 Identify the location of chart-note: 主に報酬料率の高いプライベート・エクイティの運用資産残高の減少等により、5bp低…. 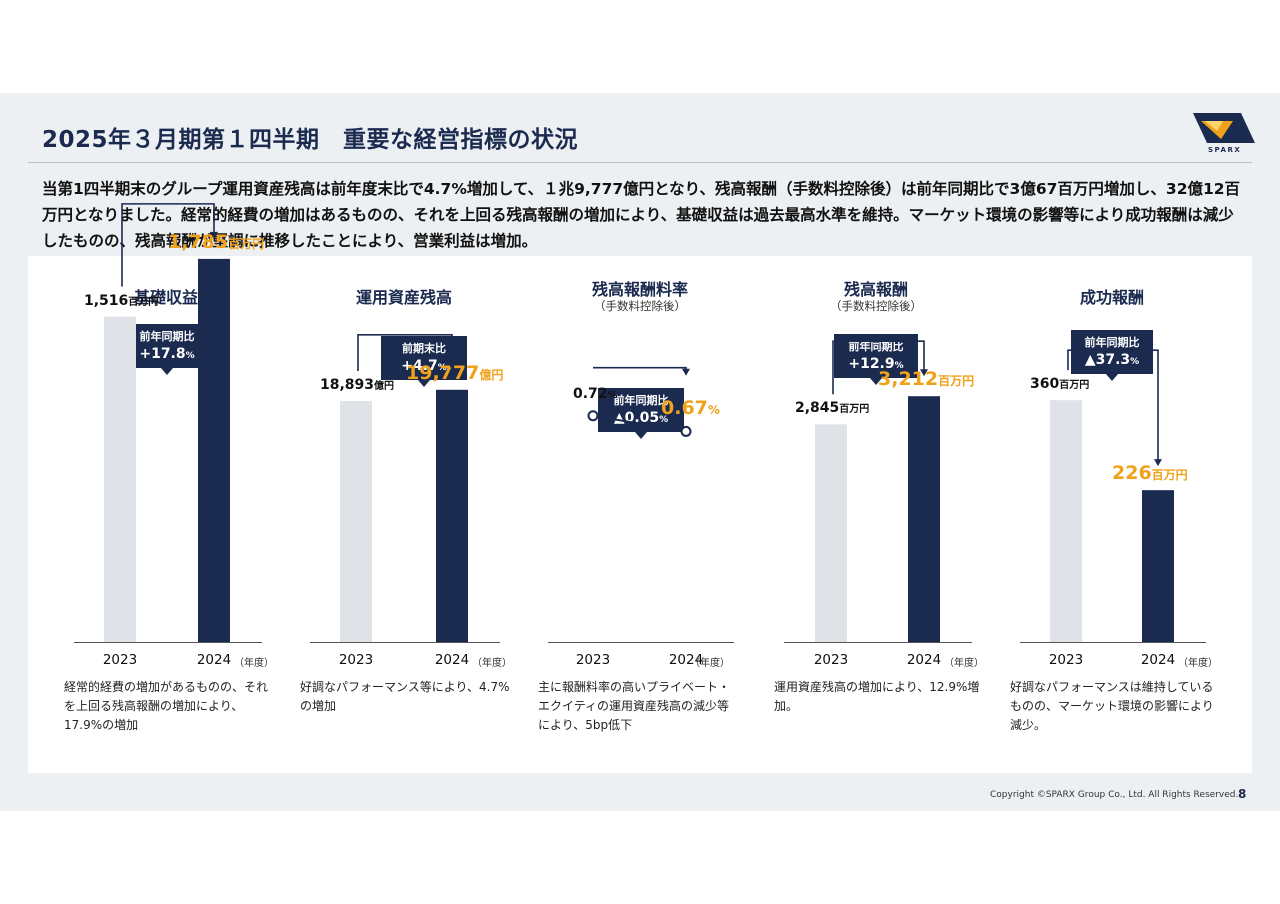
(634, 706).